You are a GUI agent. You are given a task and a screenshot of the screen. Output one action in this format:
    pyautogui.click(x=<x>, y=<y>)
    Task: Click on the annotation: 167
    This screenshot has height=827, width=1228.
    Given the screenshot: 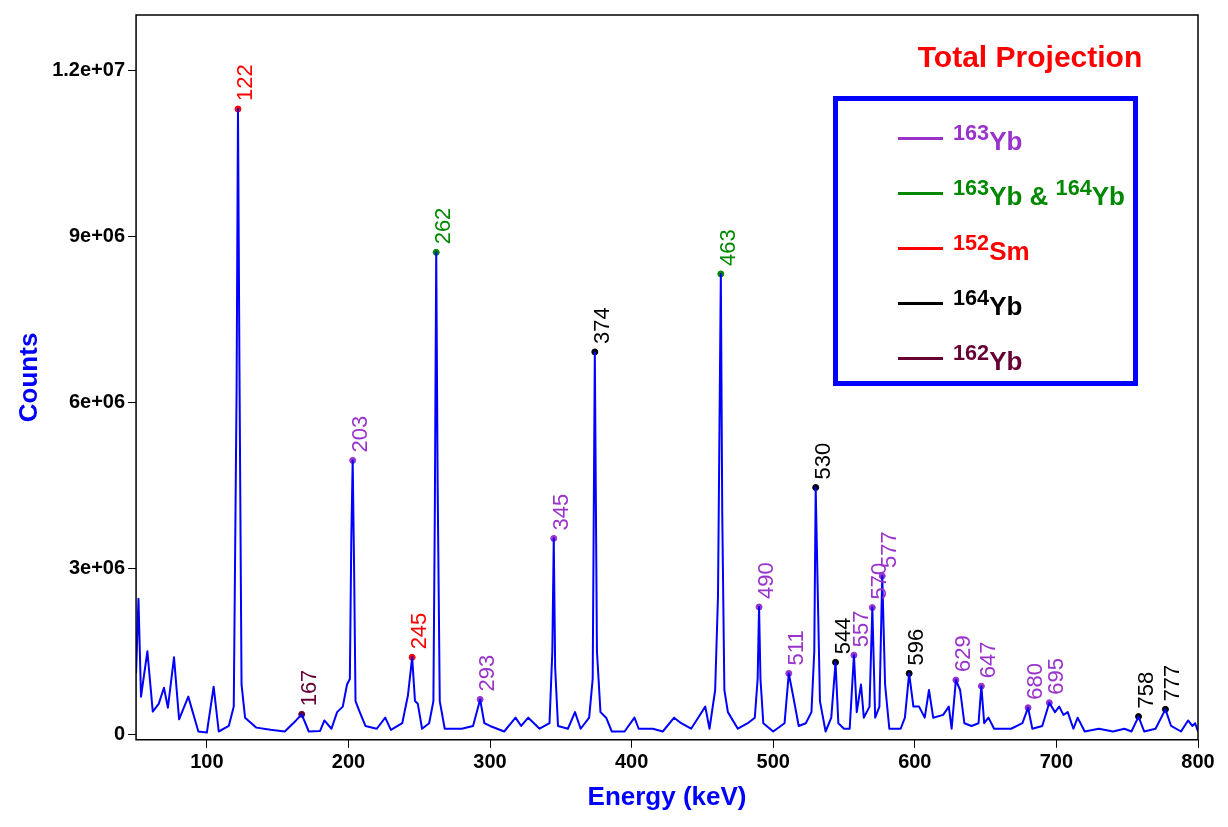 What is the action you would take?
    pyautogui.click(x=308, y=688)
    